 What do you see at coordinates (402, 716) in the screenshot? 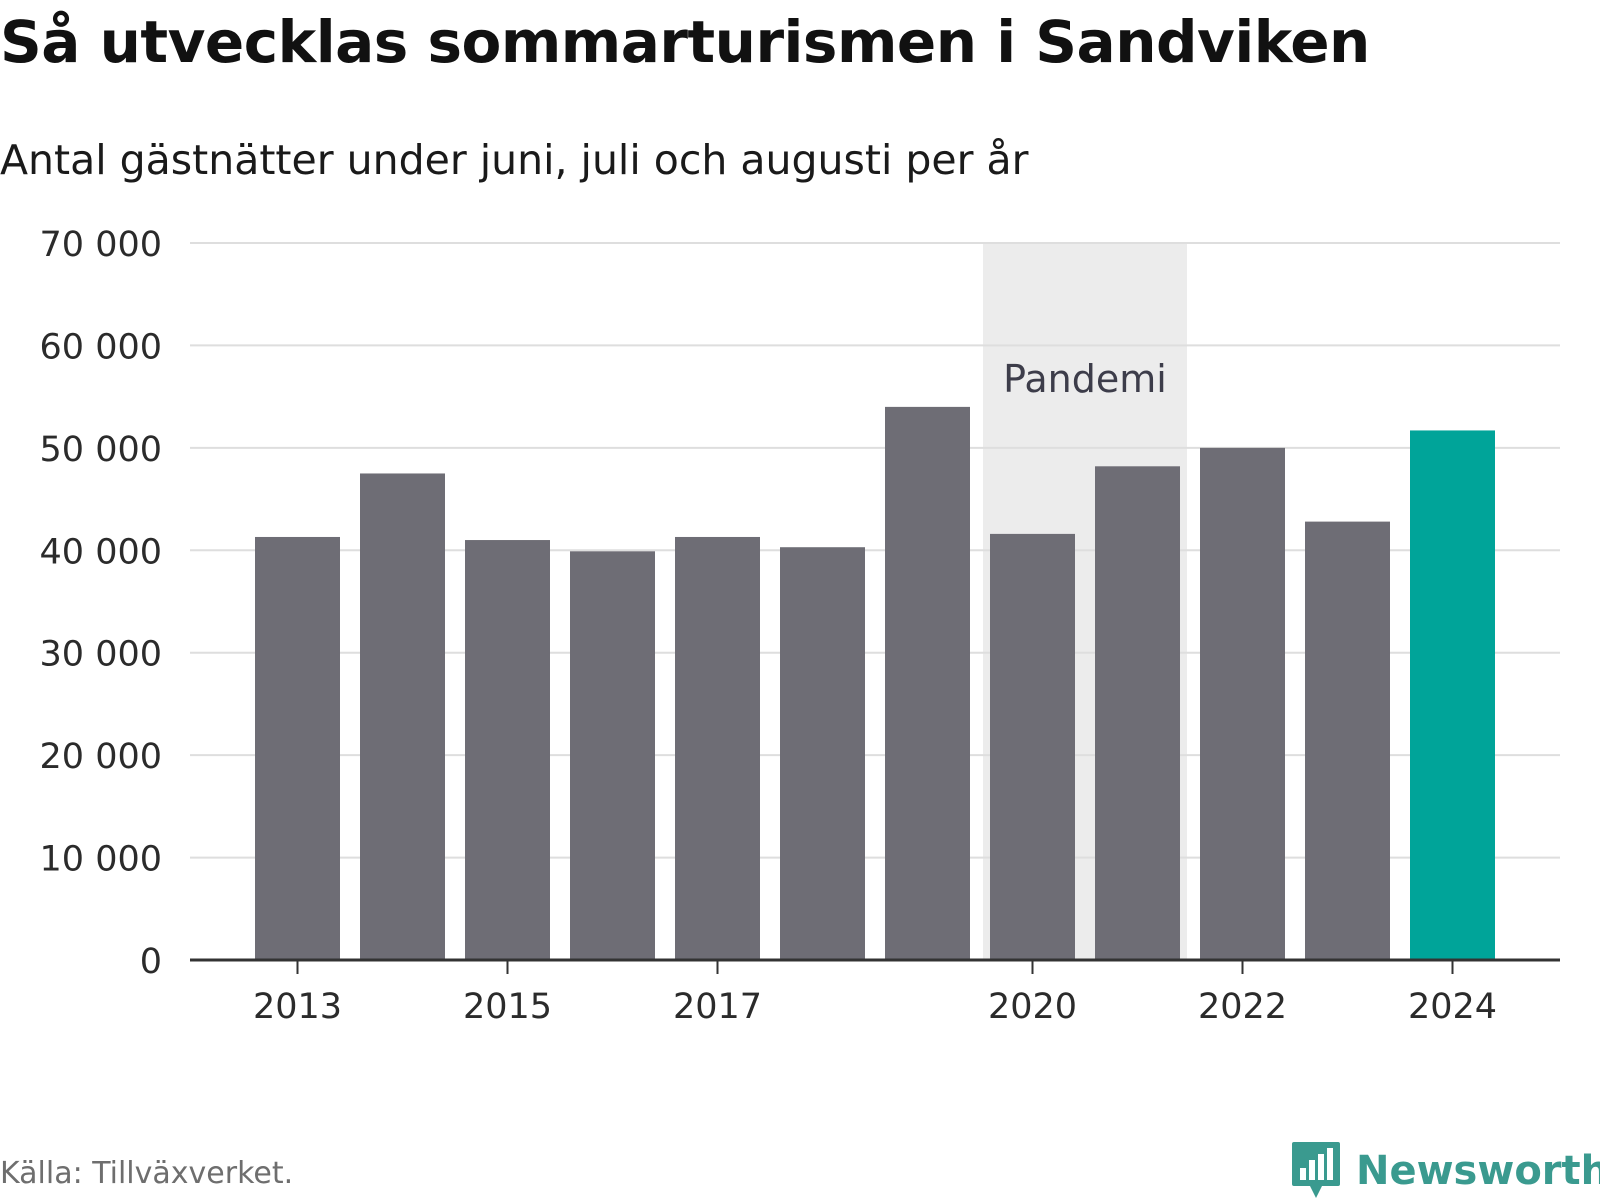
I see `bar-2014` at bounding box center [402, 716].